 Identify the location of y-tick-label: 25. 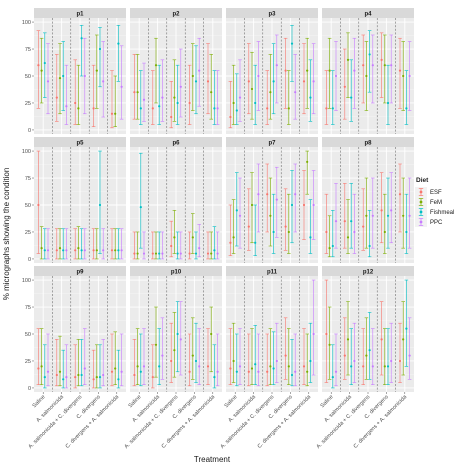
(28, 233).